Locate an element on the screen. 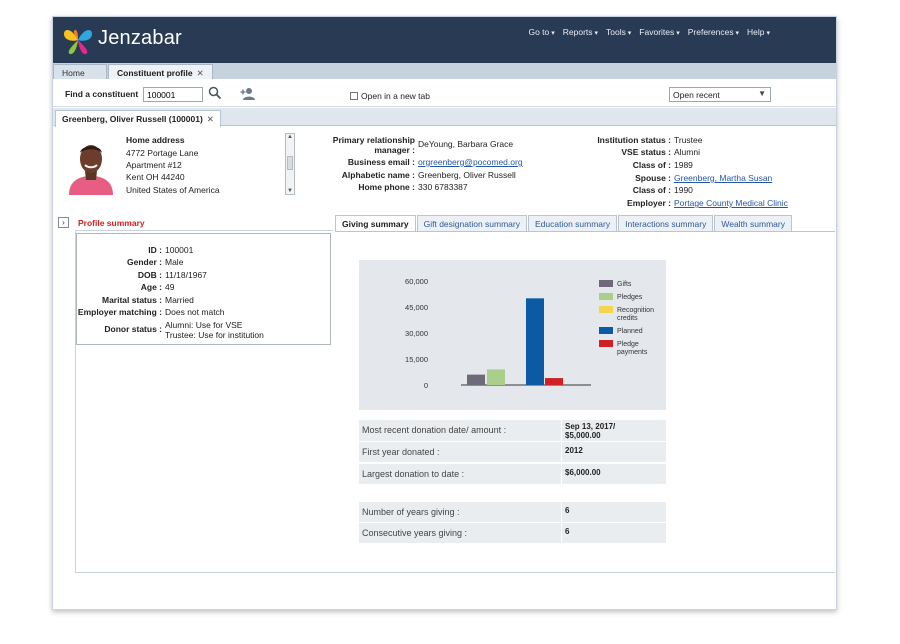  open-recent-label: Open recent is located at coordinates (696, 95).